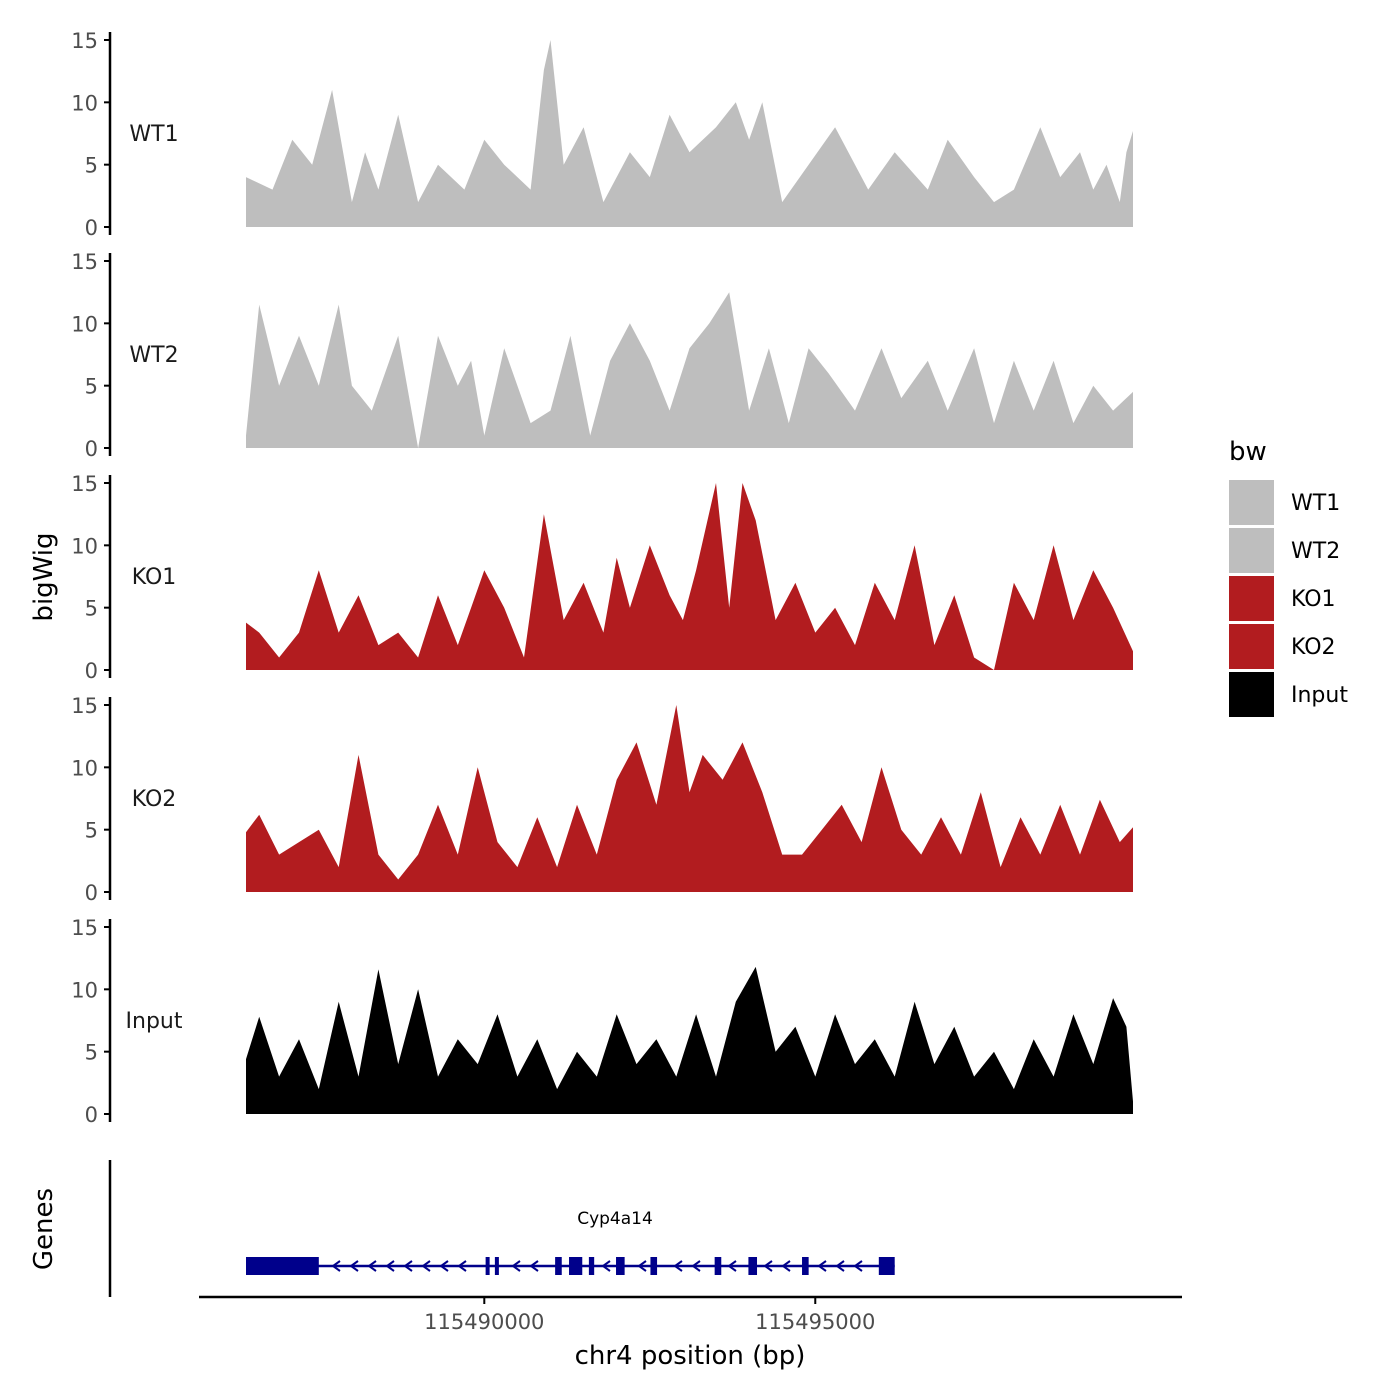 Image resolution: width=1400 pixels, height=1400 pixels. Describe the element at coordinates (1288, 577) in the screenshot. I see `legend: bw WT1 WT2 KO1 KO2 Input` at that location.